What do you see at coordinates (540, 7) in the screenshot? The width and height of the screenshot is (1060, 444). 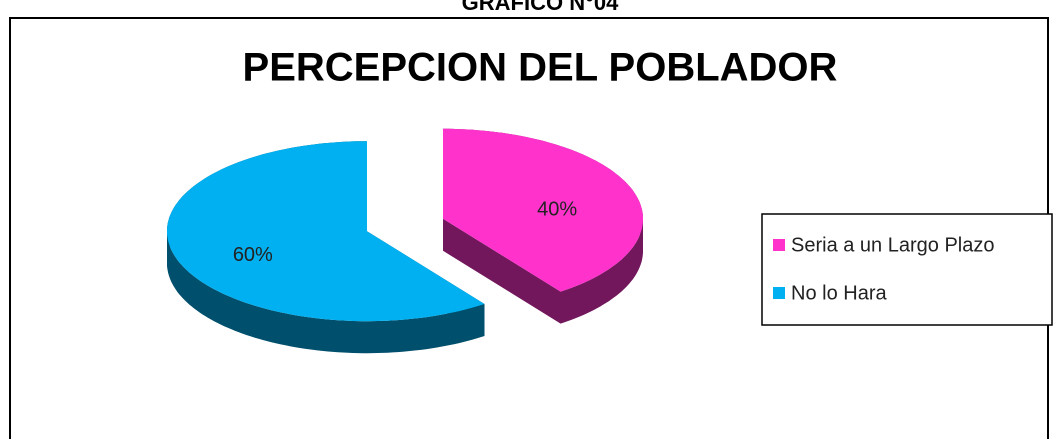 I see `page-heading: GRAFICO N°04` at bounding box center [540, 7].